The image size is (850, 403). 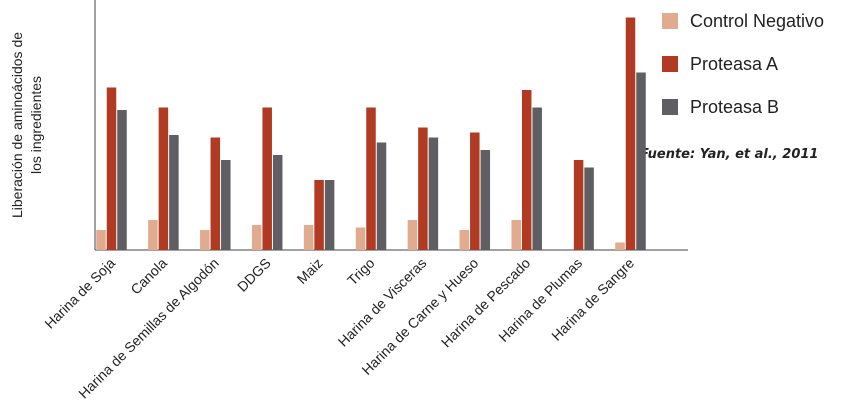 What do you see at coordinates (486, 303) in the screenshot?
I see `x-tick-label: Harina de Pescado` at bounding box center [486, 303].